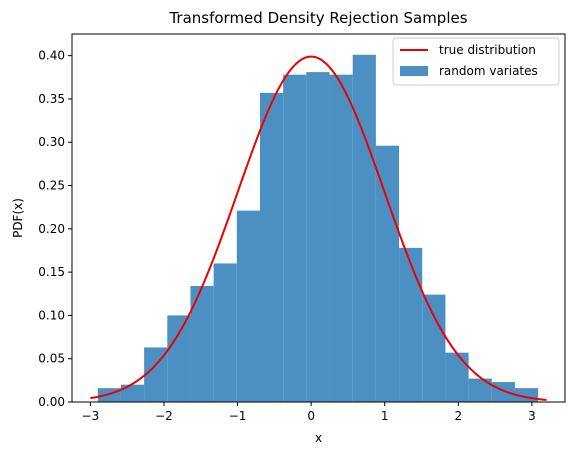 The height and width of the screenshot is (455, 576). Describe the element at coordinates (487, 50) in the screenshot. I see `legend-label-true-distribution: true distribution` at that location.